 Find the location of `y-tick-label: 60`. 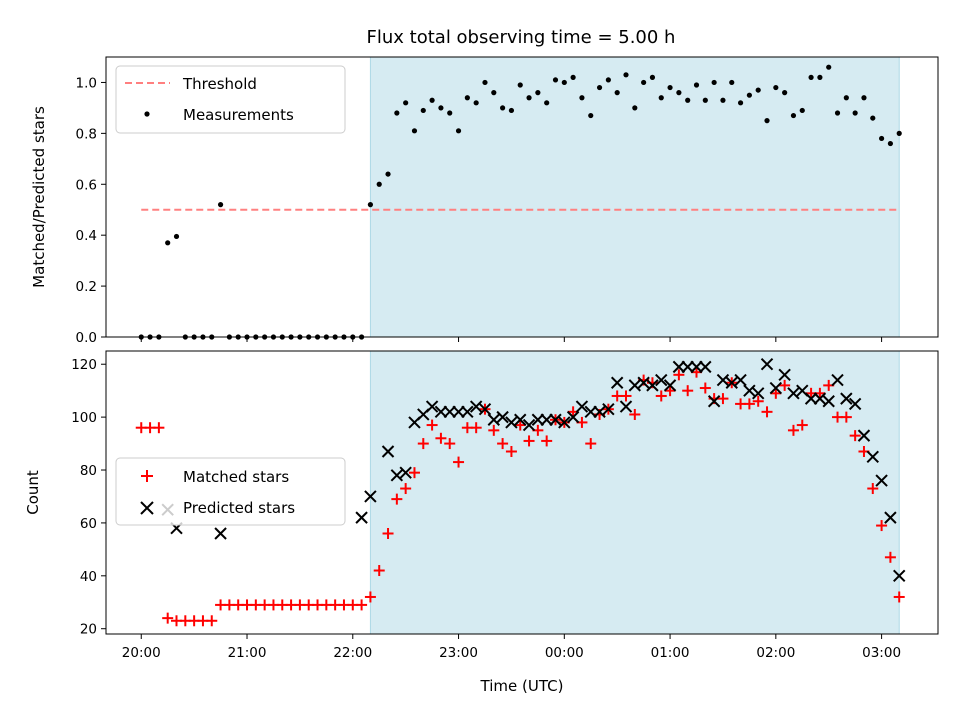

y-tick-label: 60 is located at coordinates (88, 524).